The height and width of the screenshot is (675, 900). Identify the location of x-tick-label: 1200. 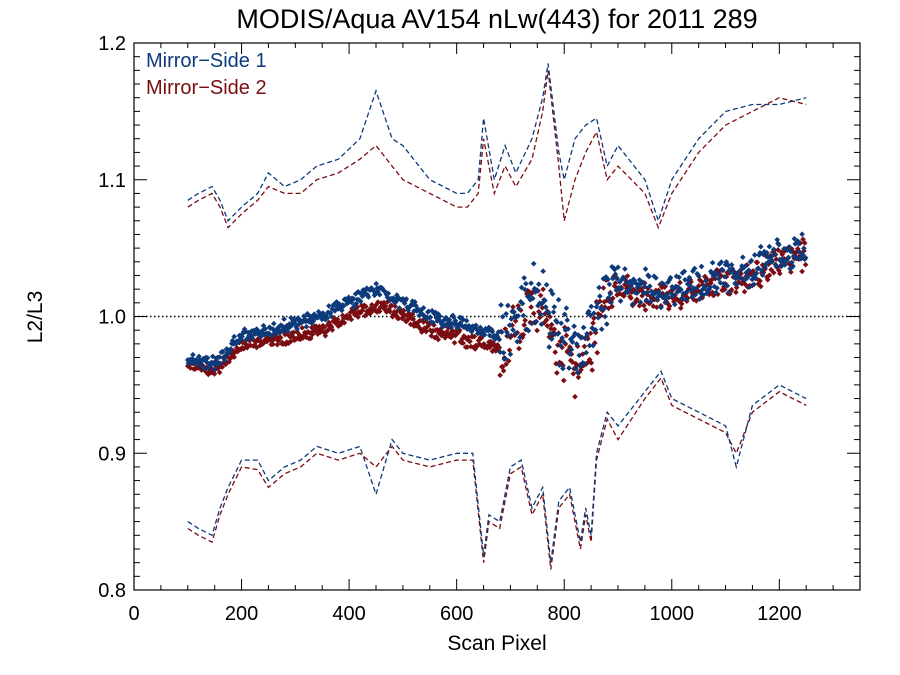
(779, 614).